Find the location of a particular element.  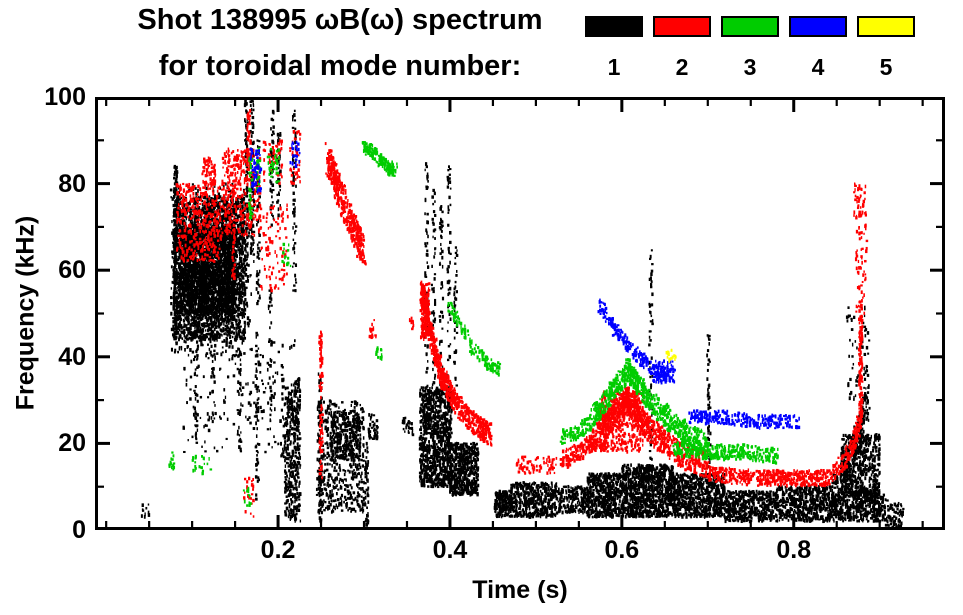

legend-label-1: 1 is located at coordinates (614, 67).